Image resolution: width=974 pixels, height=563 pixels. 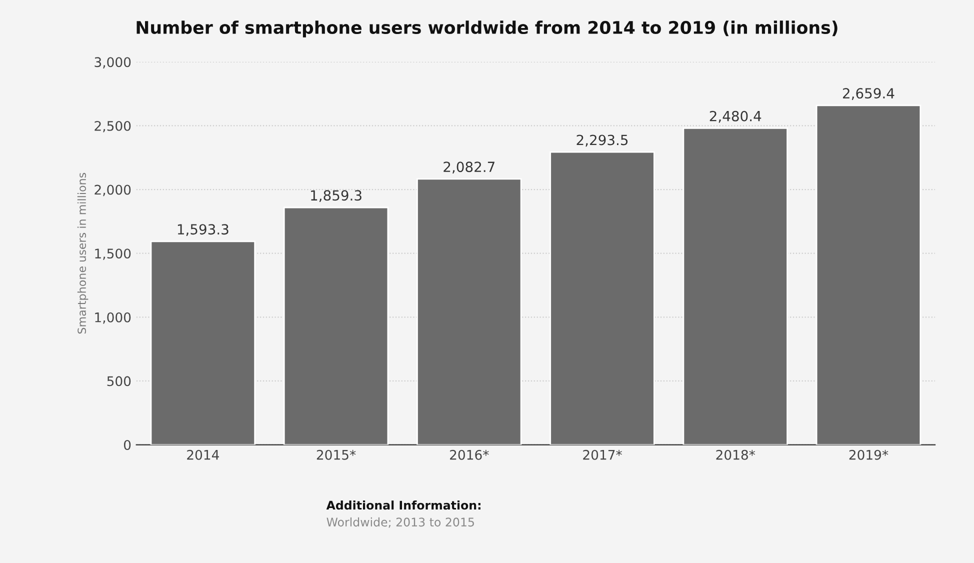 What do you see at coordinates (736, 455) in the screenshot?
I see `x-tick-label: 2018*` at bounding box center [736, 455].